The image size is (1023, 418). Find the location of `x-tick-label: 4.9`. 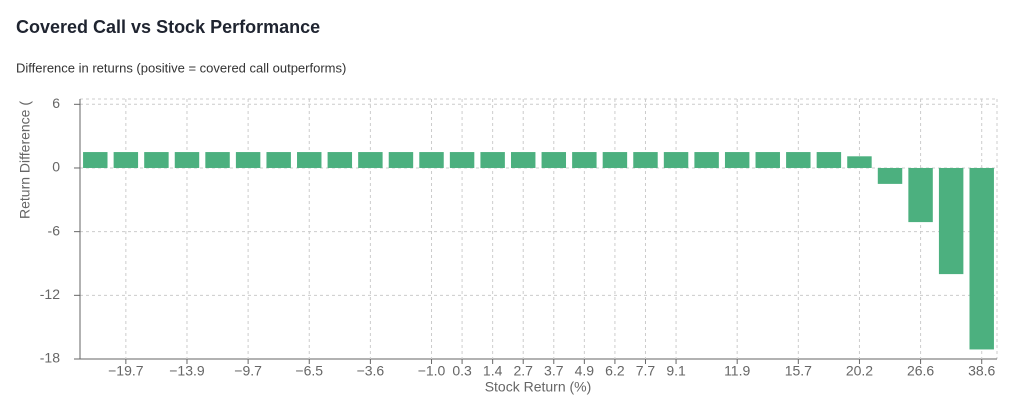

x-tick-label: 4.9 is located at coordinates (585, 371).